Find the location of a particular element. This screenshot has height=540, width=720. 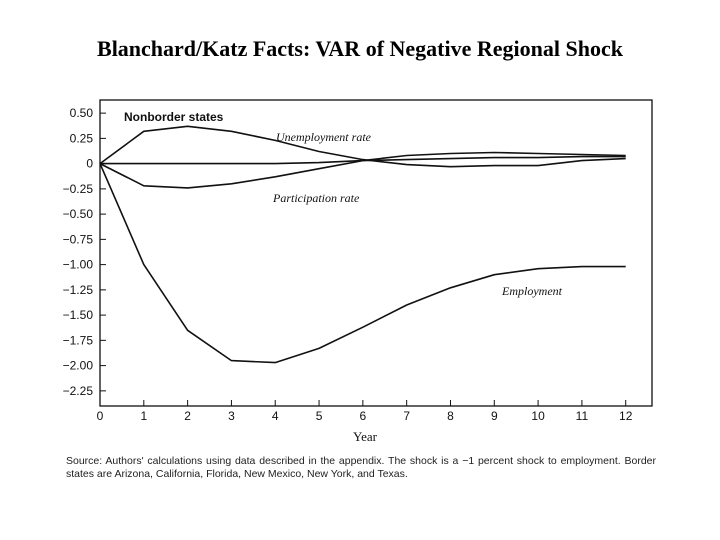

y-tick-label: 0 is located at coordinates (89, 164).